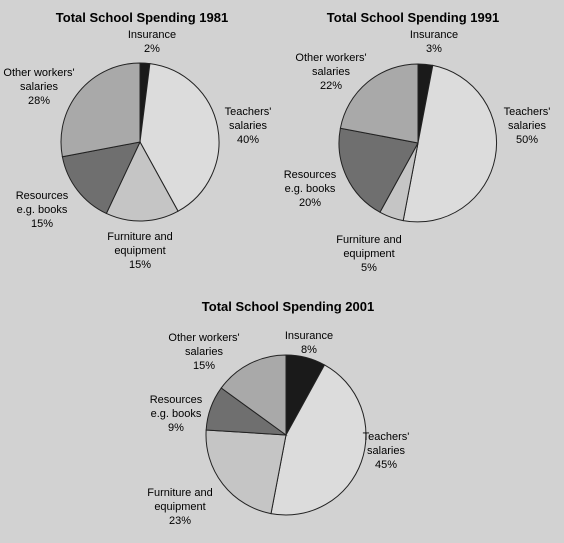 The height and width of the screenshot is (543, 564). Describe the element at coordinates (152, 42) in the screenshot. I see `label-insurance-1981: Insurance 2%` at that location.